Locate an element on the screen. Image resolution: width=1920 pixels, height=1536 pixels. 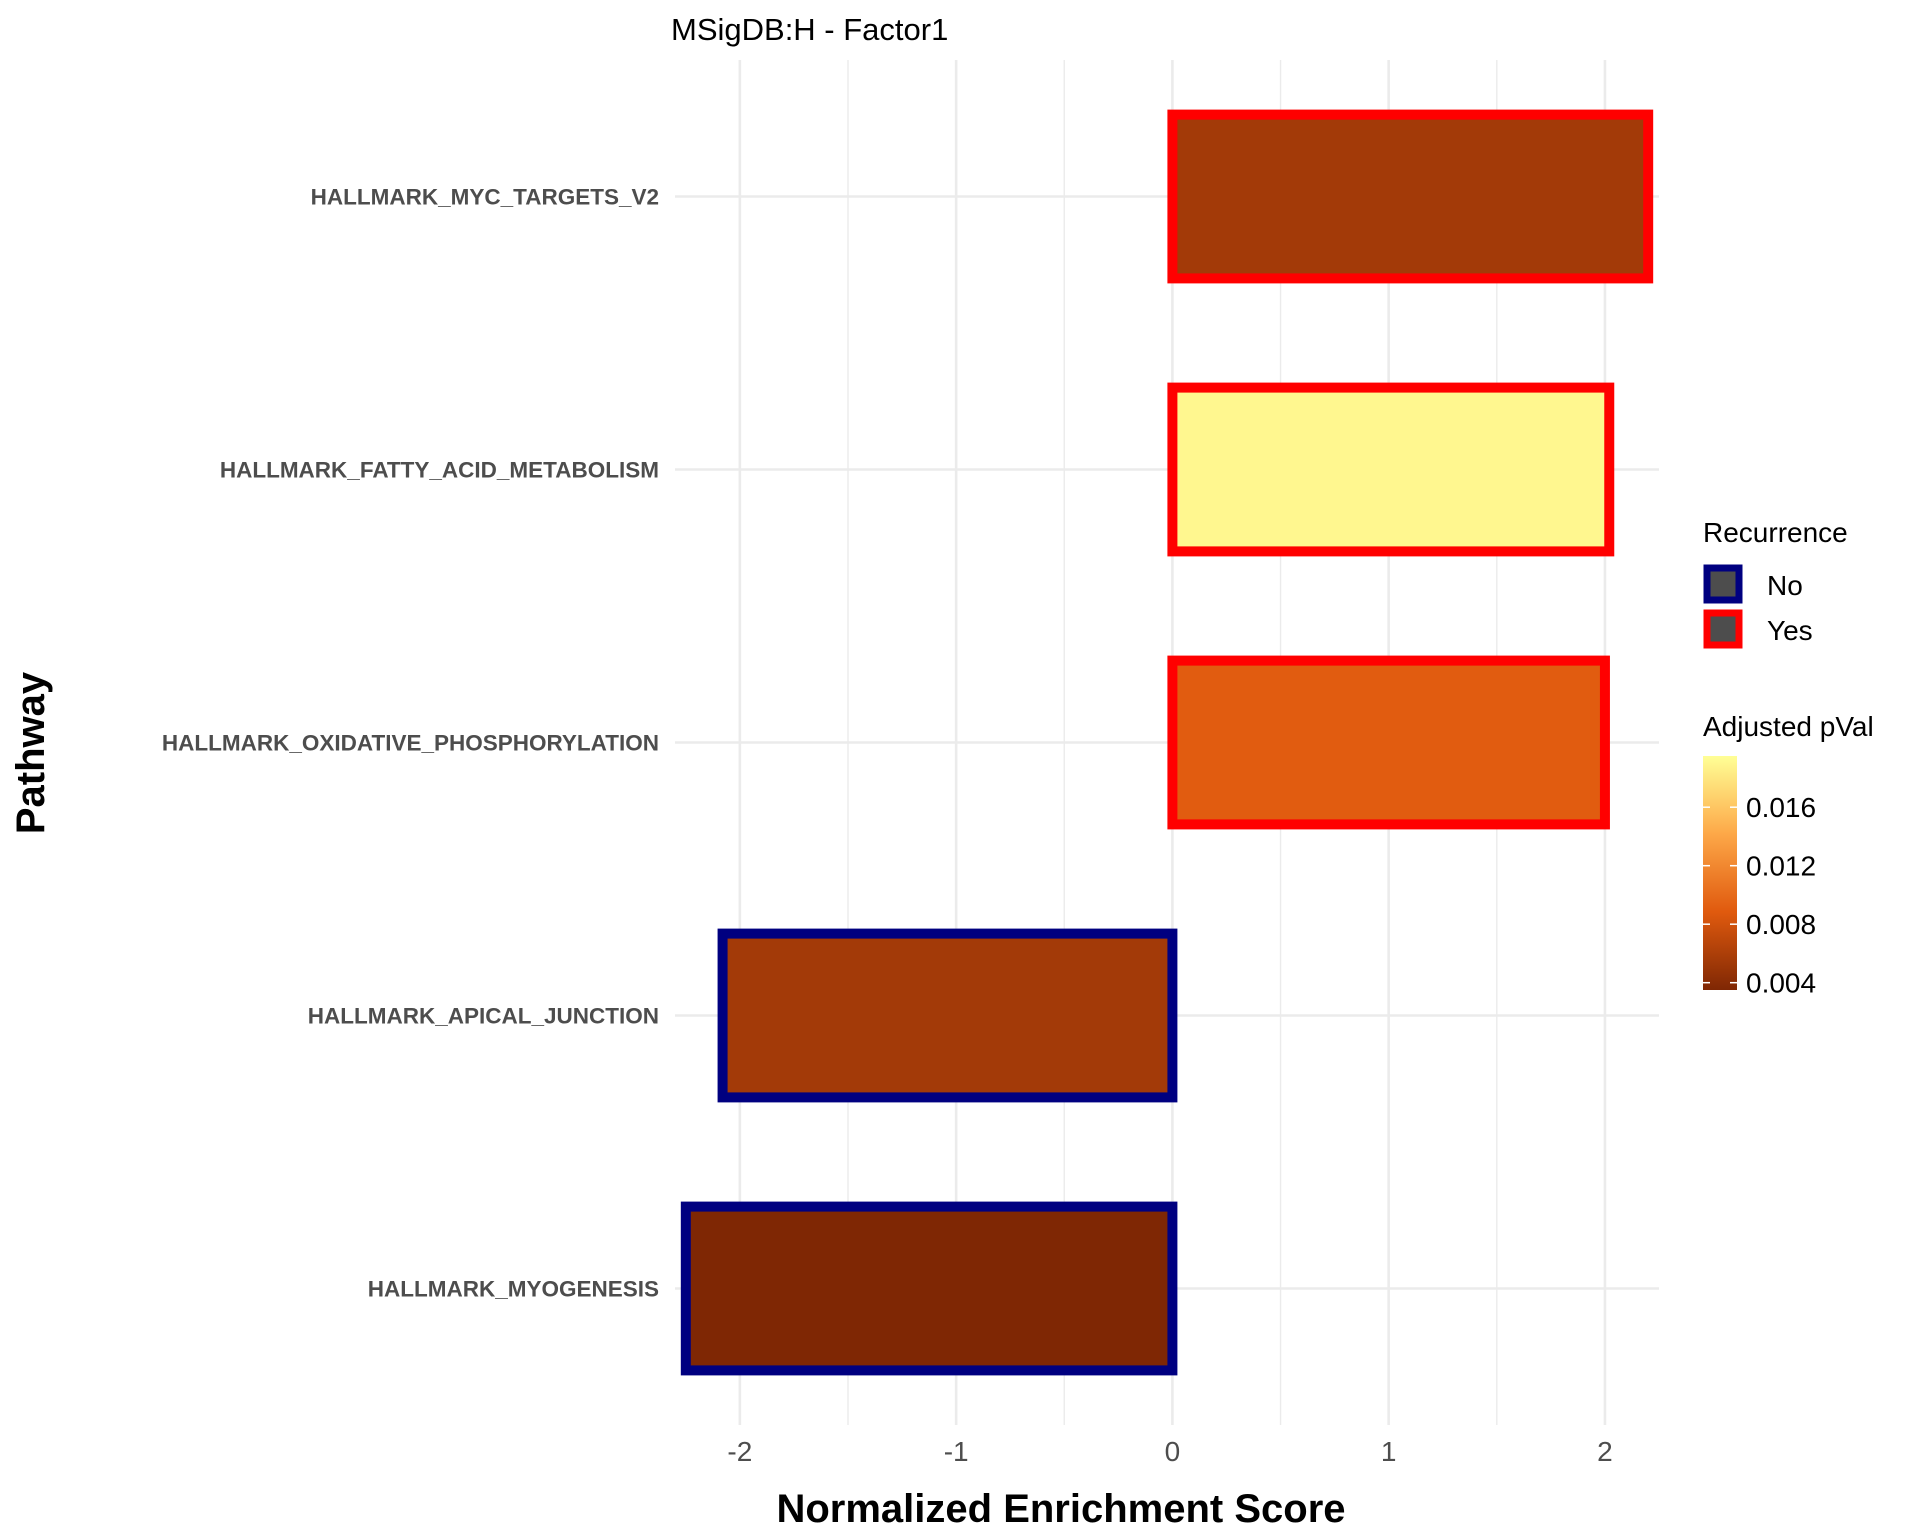
x-tick-label: 2 is located at coordinates (1605, 1451).